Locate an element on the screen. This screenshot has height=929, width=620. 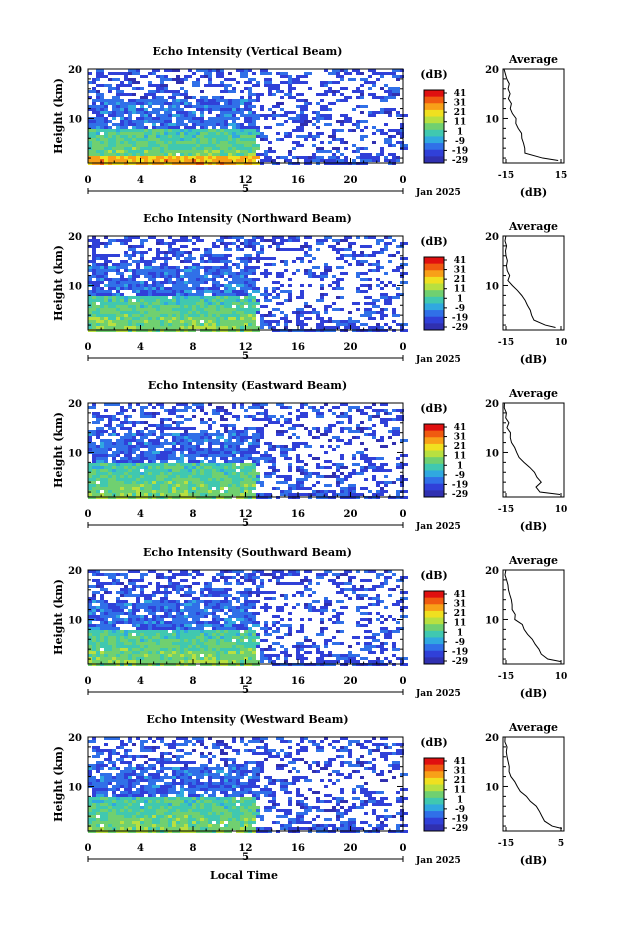
date-marker: 5 is located at coordinates (245, 523).